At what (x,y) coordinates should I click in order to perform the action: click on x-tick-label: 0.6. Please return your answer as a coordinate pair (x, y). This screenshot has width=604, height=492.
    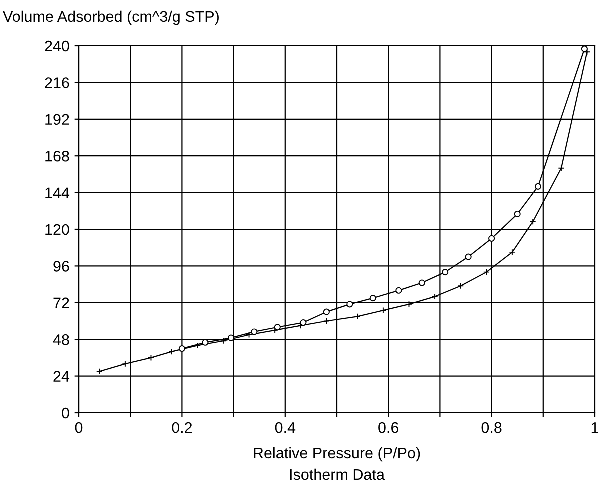
    Looking at the image, I should click on (388, 428).